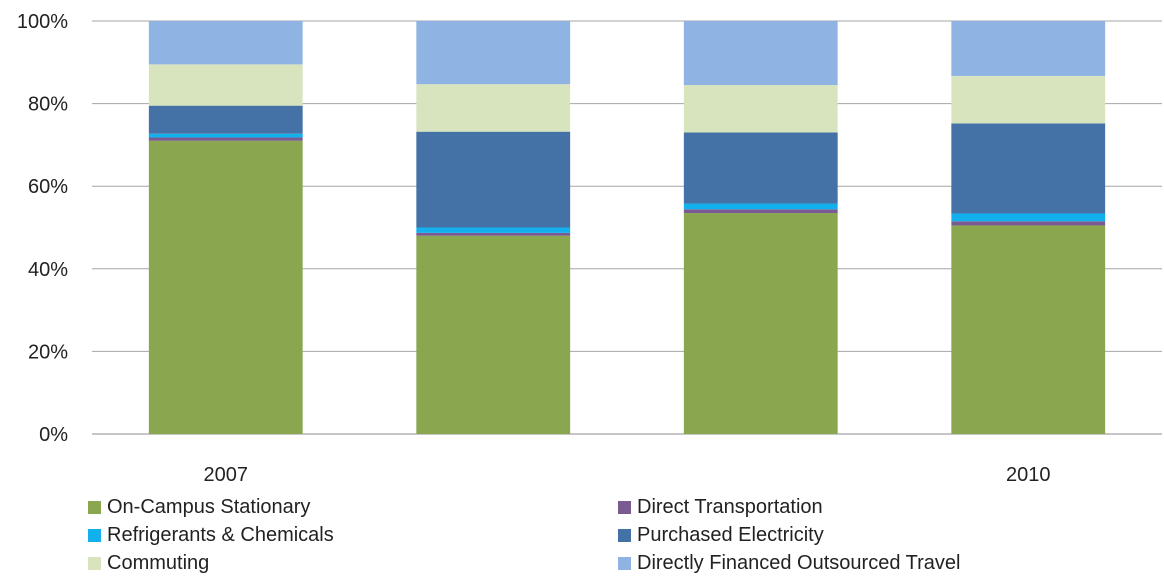 The height and width of the screenshot is (583, 1164). What do you see at coordinates (48, 352) in the screenshot?
I see `y-tick-label: 20%` at bounding box center [48, 352].